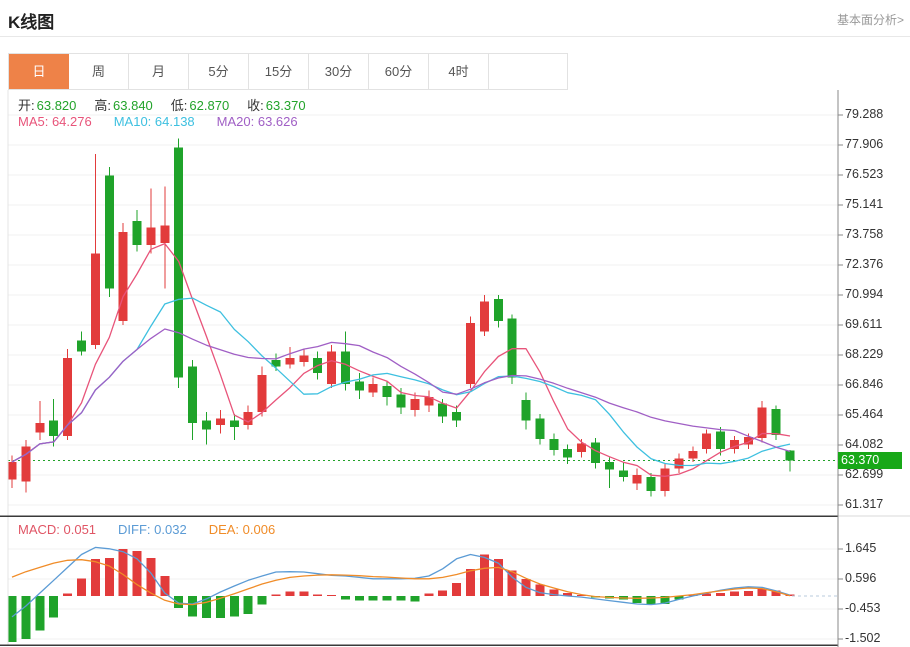  I want to click on price-axis-label: 65.464, so click(864, 413).